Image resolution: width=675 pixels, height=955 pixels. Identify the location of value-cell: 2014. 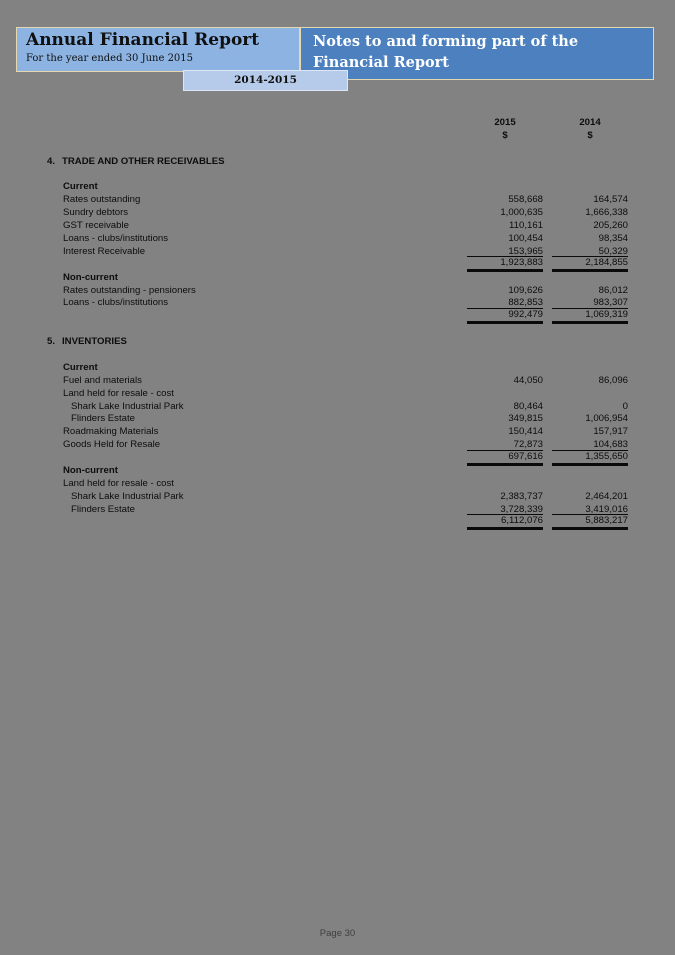
(590, 122).